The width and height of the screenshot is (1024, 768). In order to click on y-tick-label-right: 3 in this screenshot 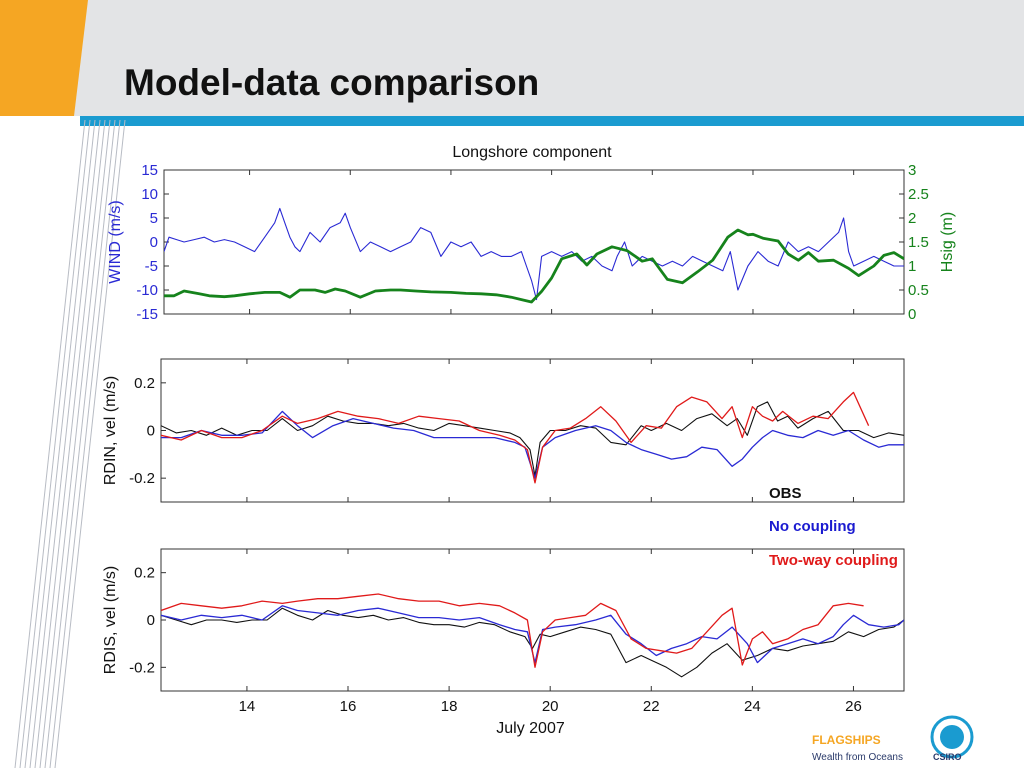, I will do `click(912, 170)`.